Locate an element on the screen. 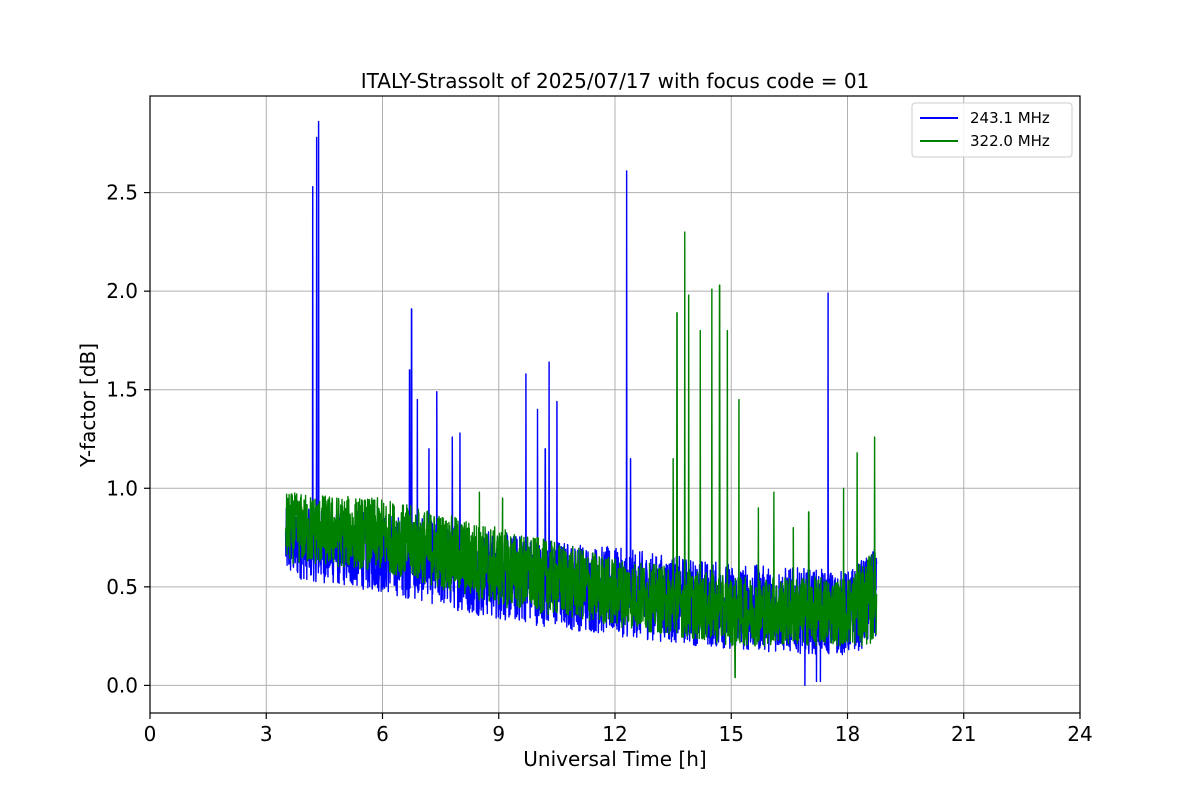  y-tick-label: 1.0 is located at coordinates (122, 488).